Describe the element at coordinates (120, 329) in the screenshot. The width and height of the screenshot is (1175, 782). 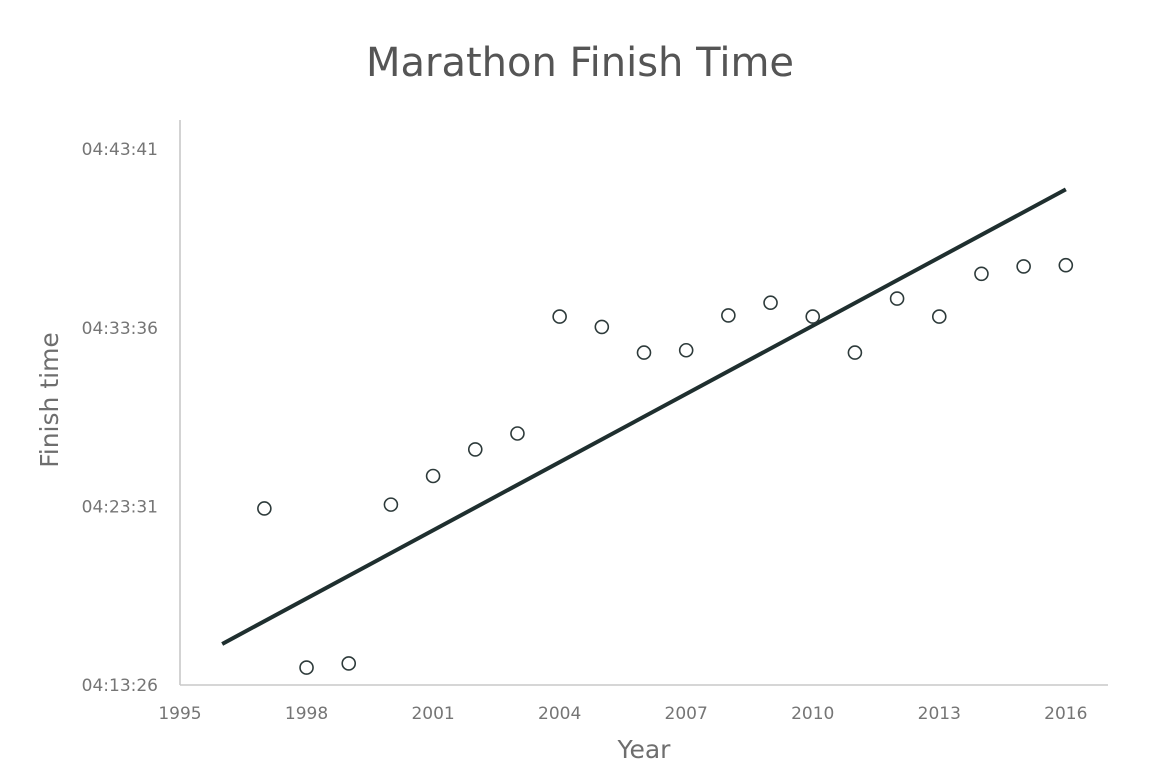
I see `y-tick-label: 04:33:36` at that location.